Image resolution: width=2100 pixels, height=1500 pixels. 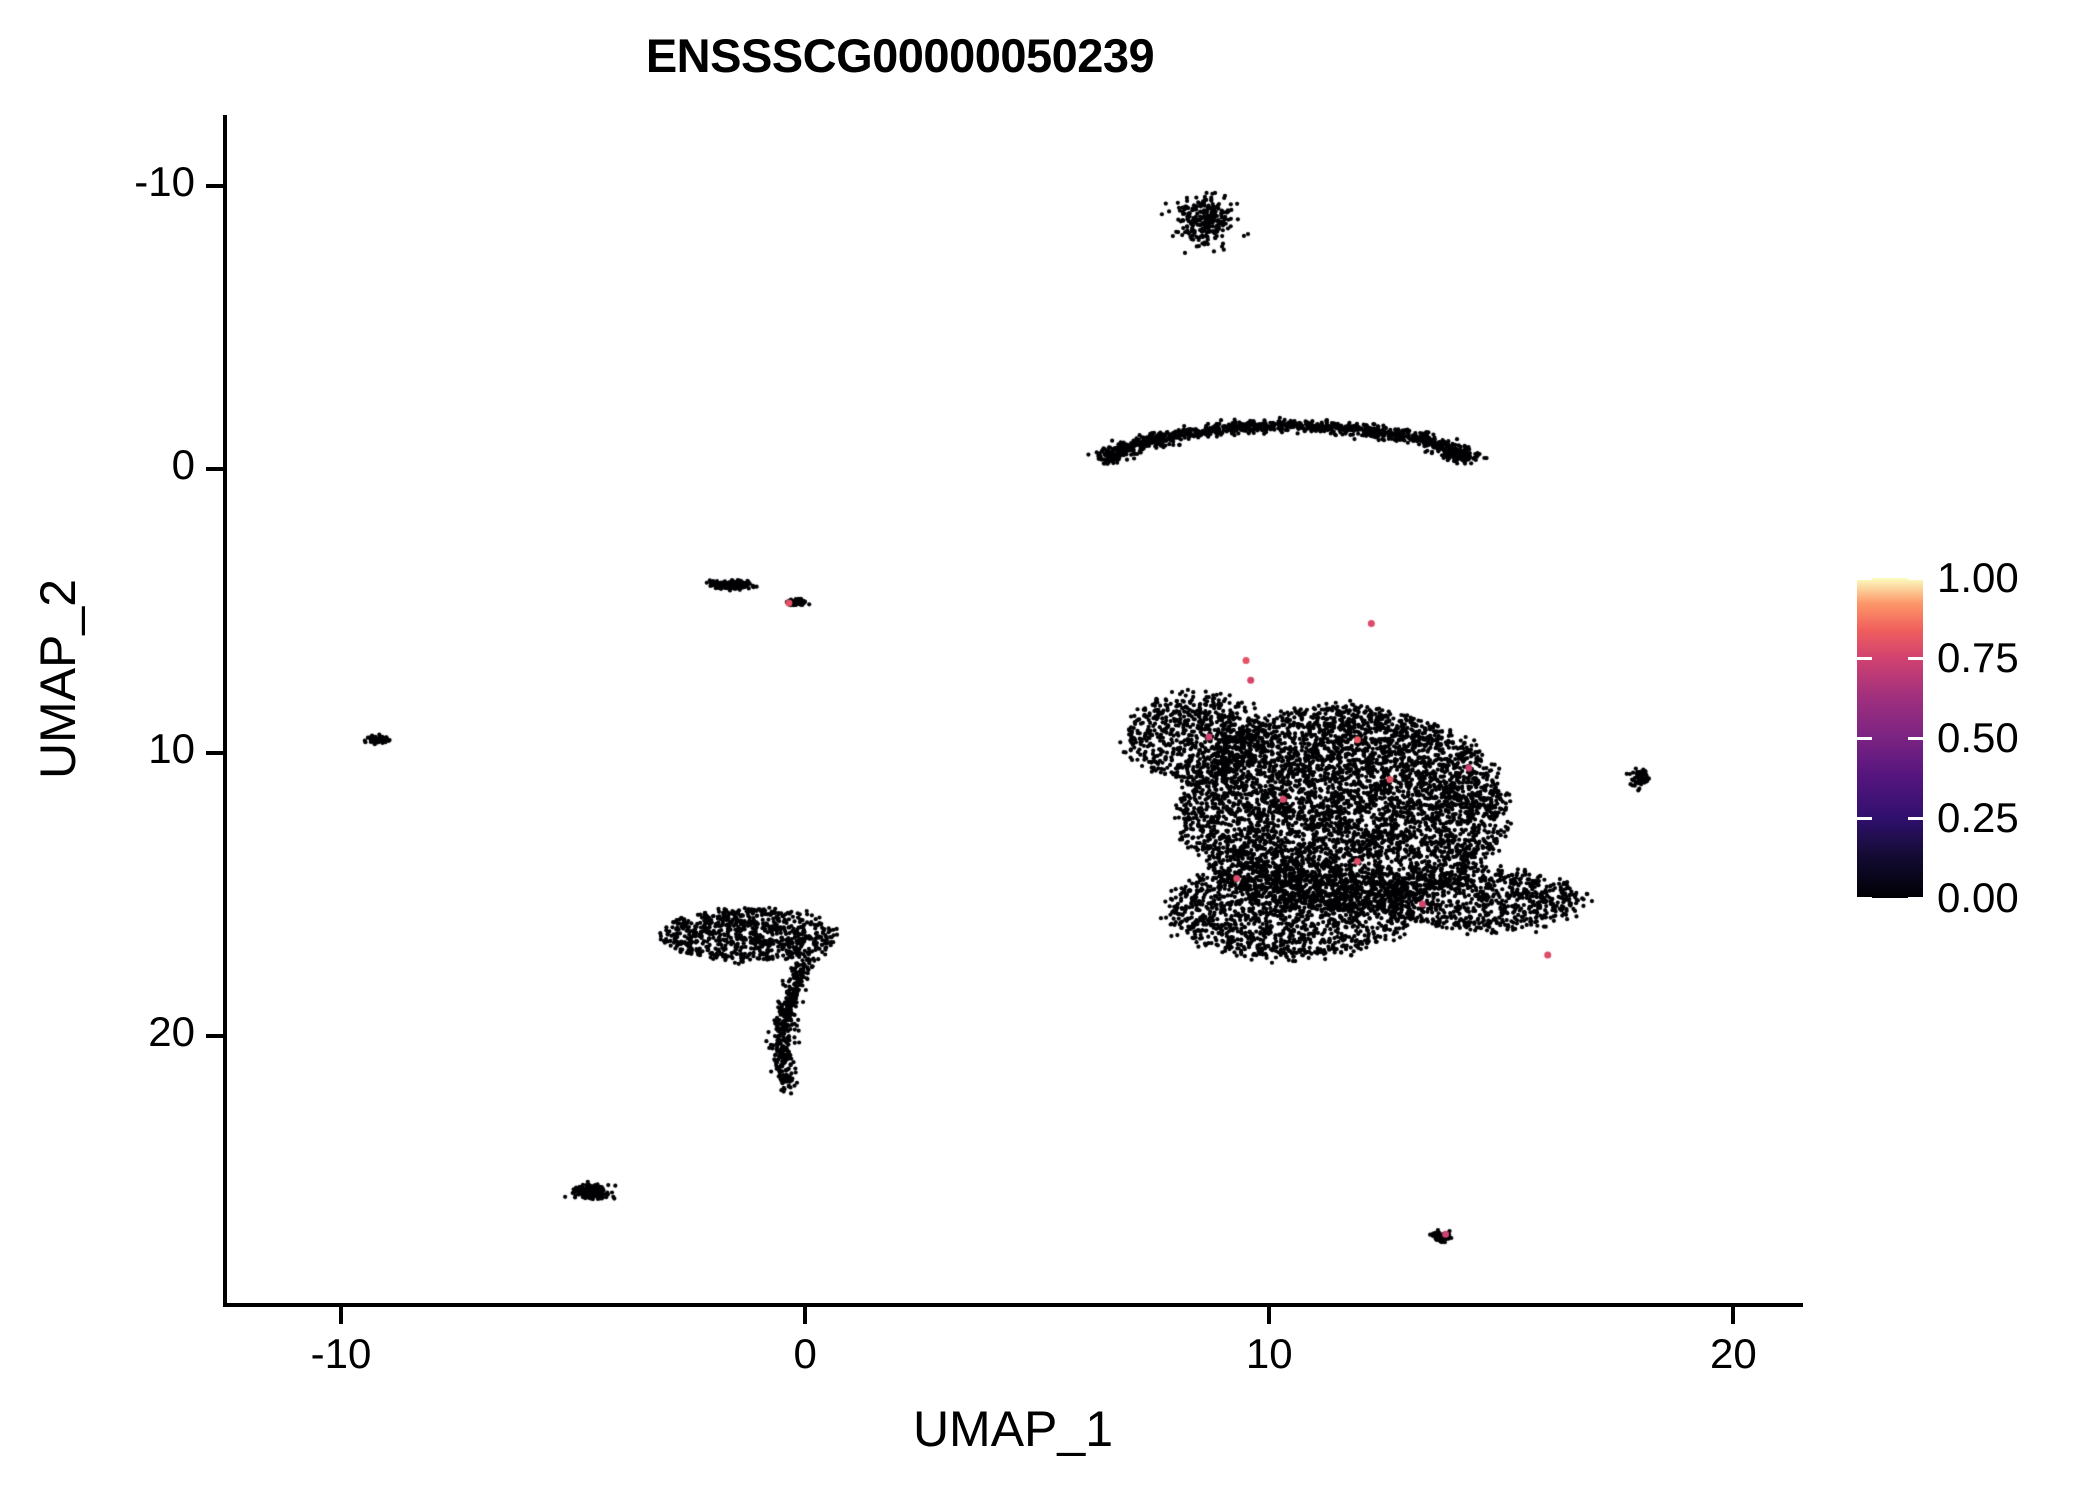 I want to click on x-tick-label: 20, so click(x=1733, y=1353).